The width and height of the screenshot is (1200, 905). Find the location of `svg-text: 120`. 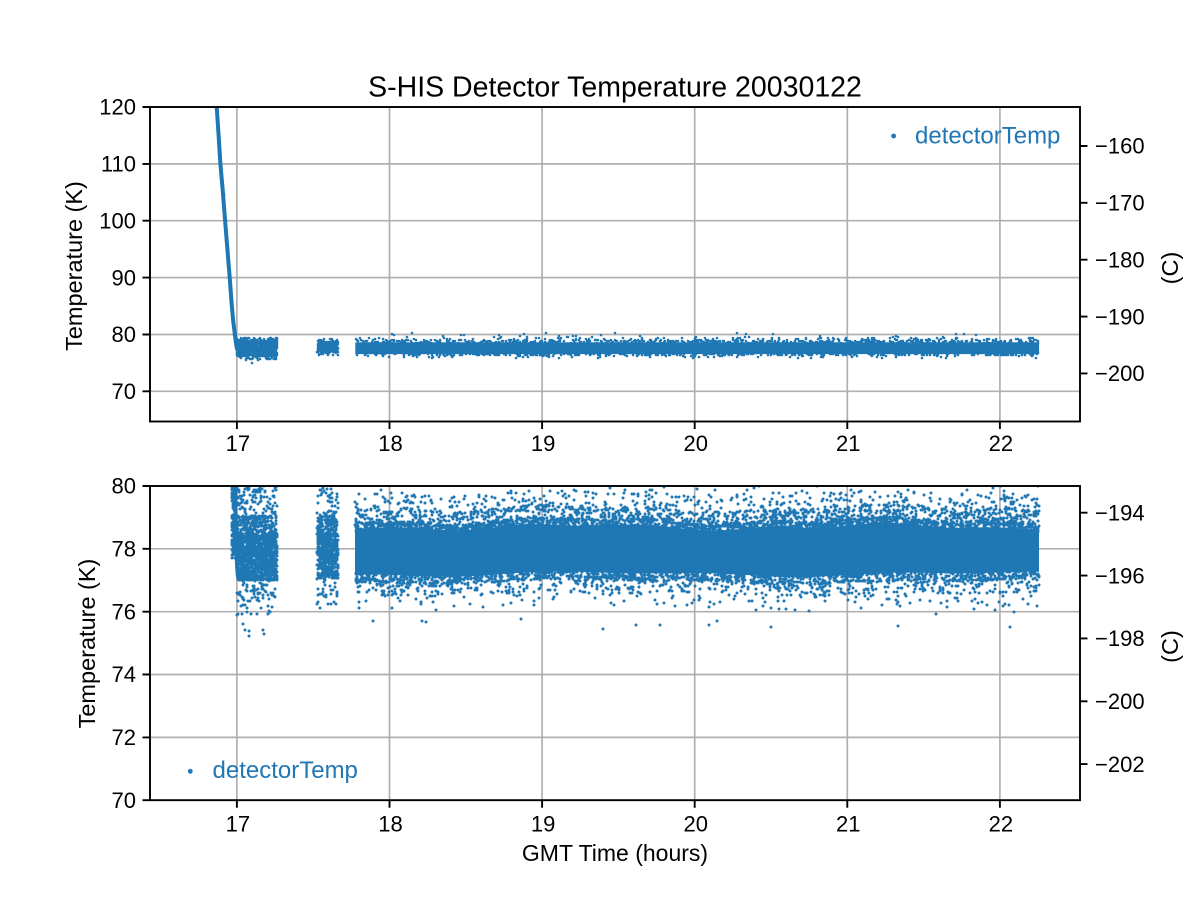

svg-text: 120 is located at coordinates (117, 107).